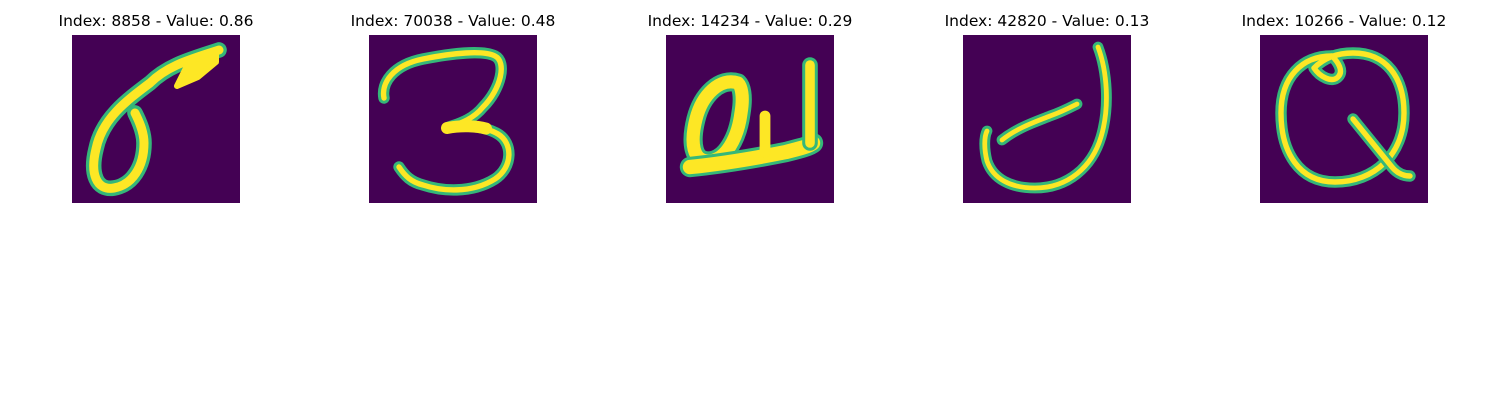  I want to click on digit-3-image, so click(453, 119).